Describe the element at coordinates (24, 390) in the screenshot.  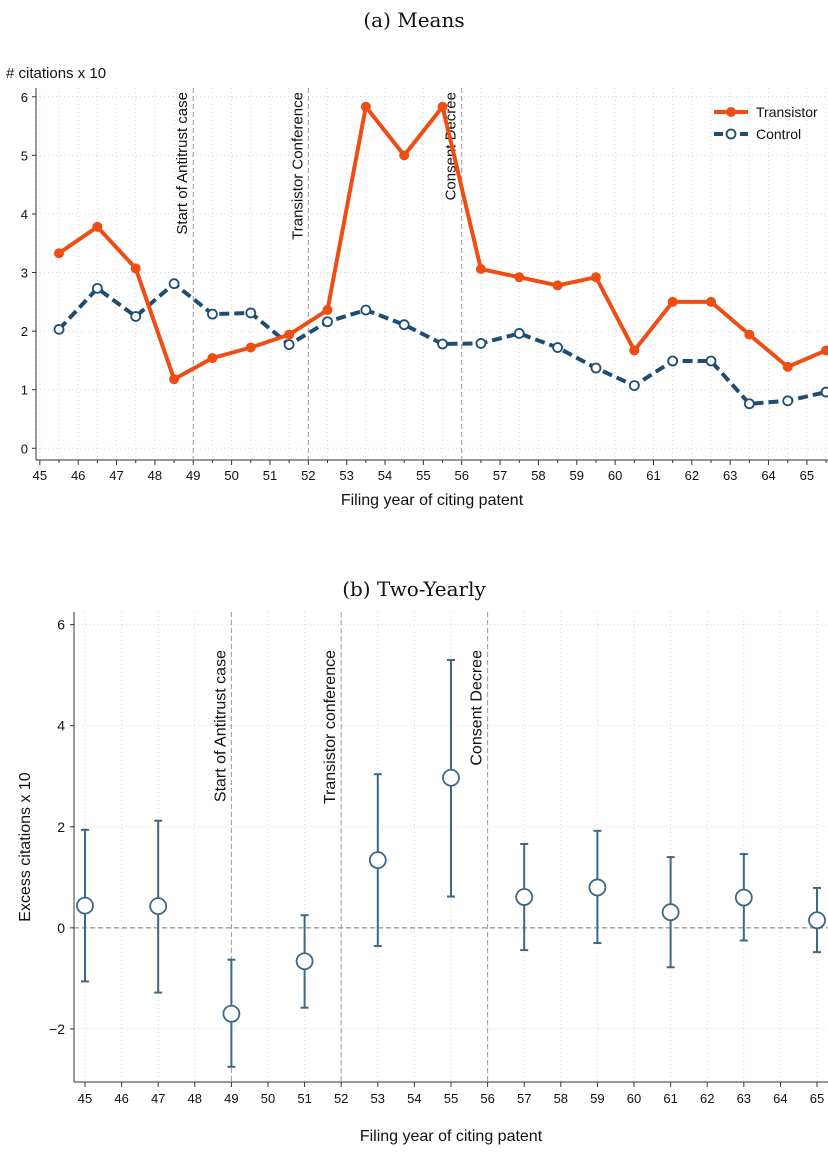
I see `y-tick-label: 1` at that location.